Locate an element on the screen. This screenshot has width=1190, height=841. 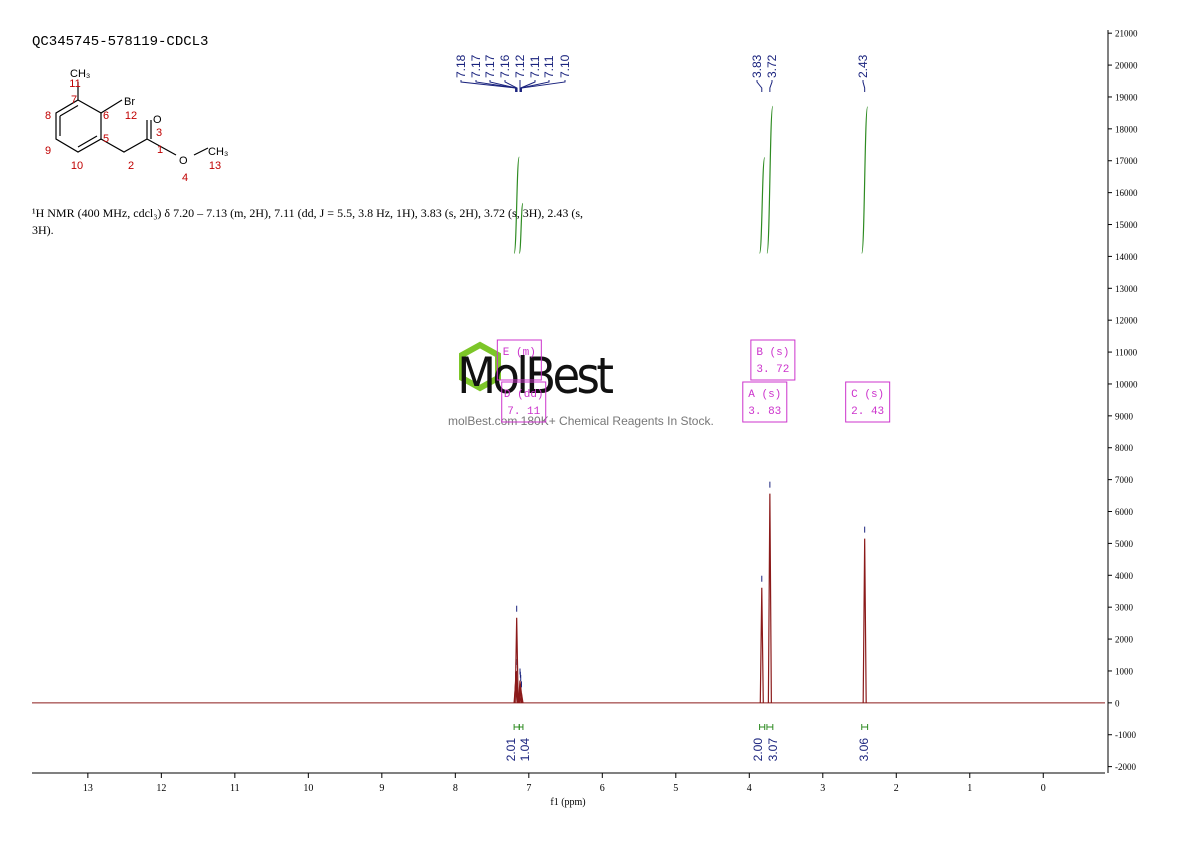
integral-label: 1.04 is located at coordinates (525, 750).